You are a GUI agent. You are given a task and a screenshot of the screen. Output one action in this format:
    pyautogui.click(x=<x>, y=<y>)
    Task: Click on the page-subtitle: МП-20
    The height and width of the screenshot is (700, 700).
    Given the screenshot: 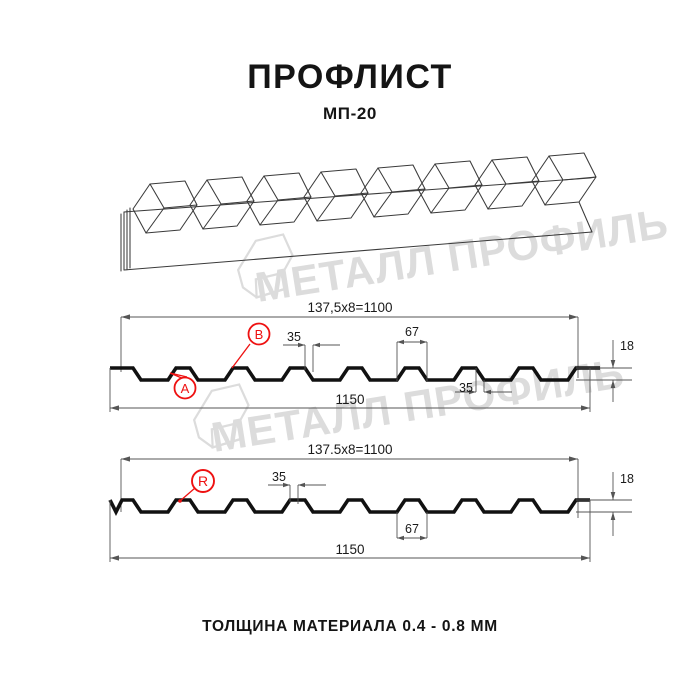 What is the action you would take?
    pyautogui.click(x=350, y=113)
    